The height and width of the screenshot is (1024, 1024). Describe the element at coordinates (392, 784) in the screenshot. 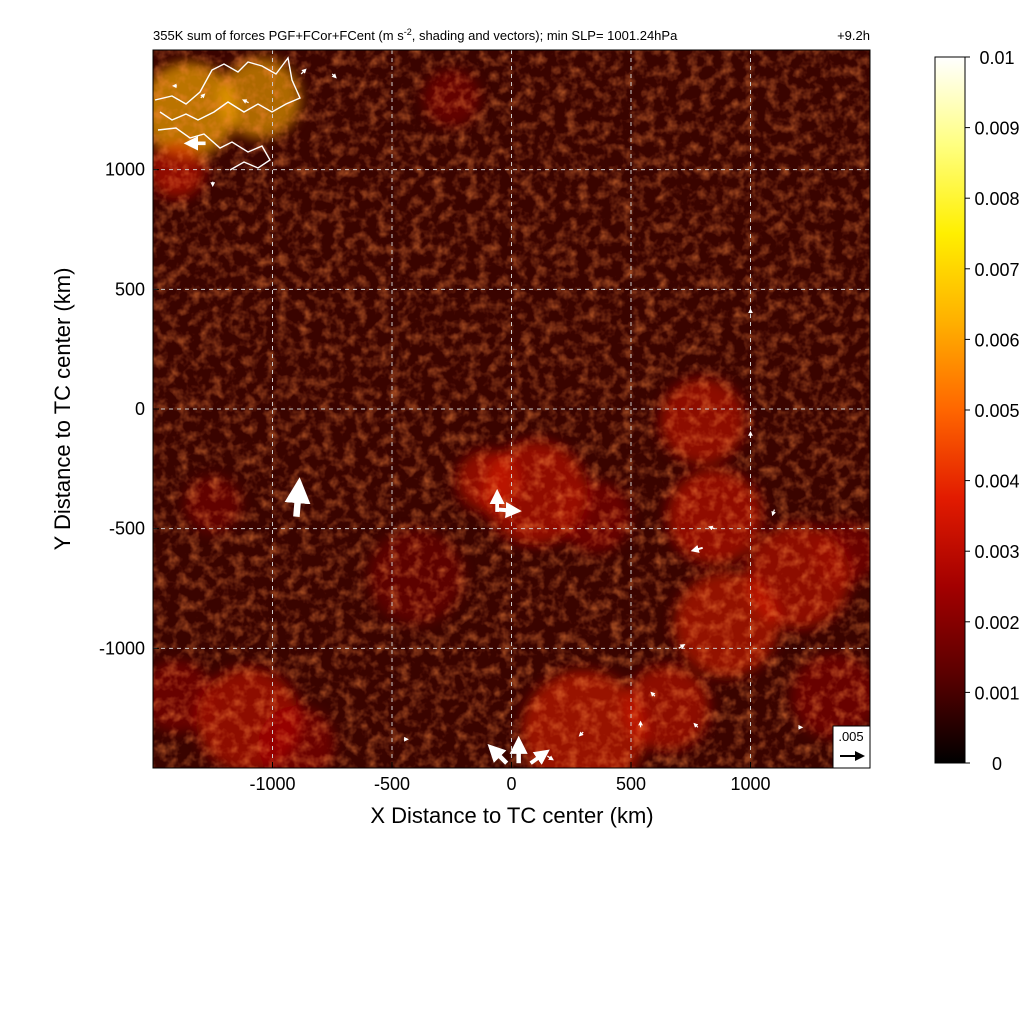

I see `x-tick-label-1: -500` at that location.